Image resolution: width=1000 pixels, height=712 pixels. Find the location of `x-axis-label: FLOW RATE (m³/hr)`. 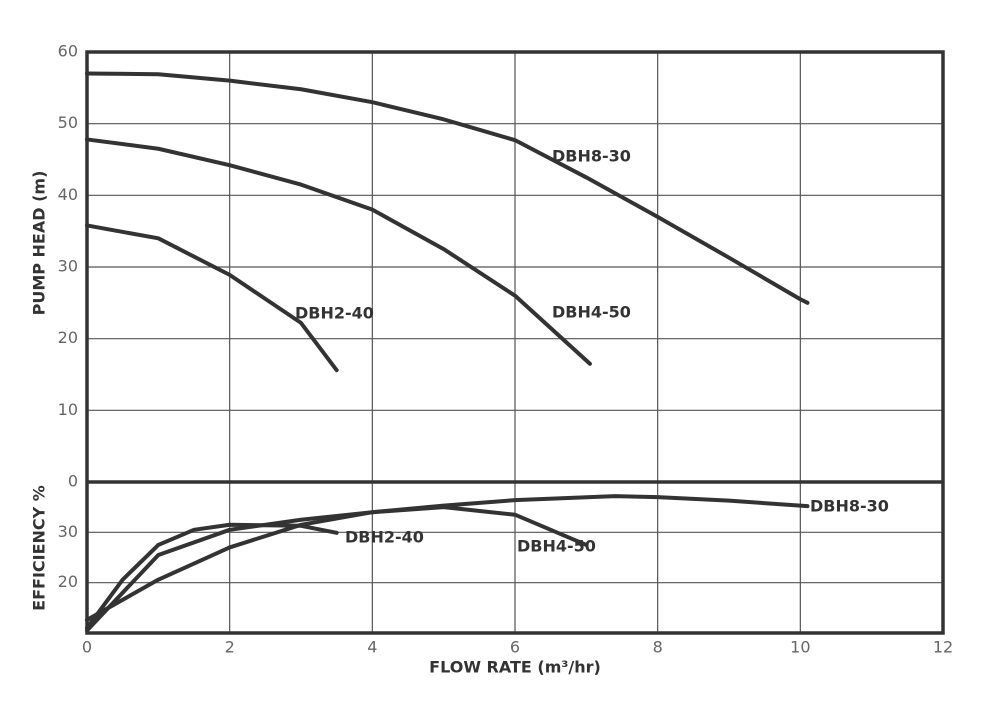

x-axis-label: FLOW RATE (m³/hr) is located at coordinates (515, 667).